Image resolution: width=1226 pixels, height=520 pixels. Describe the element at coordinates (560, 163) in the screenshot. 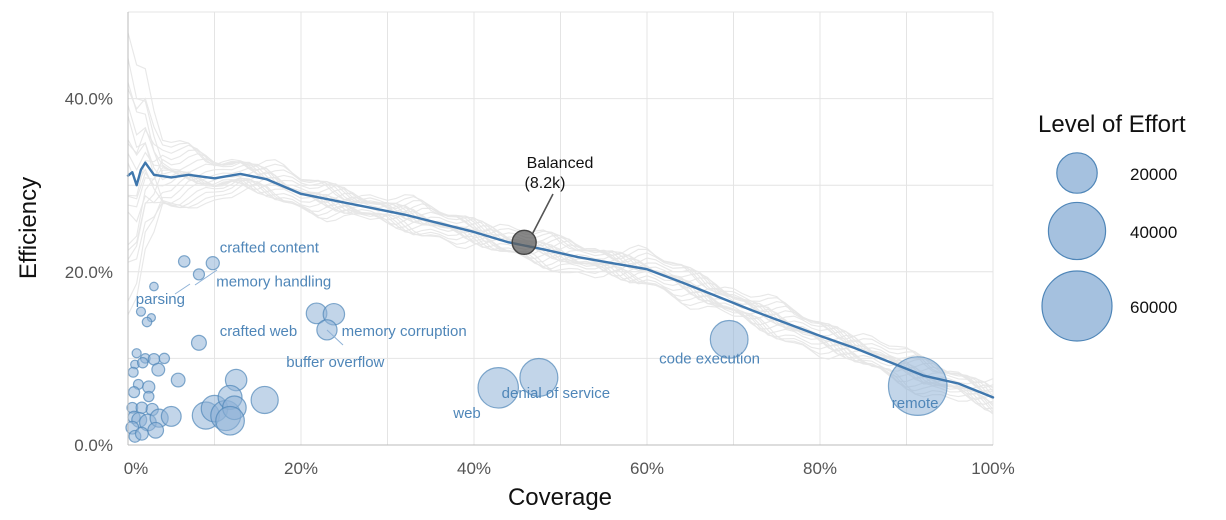

I see `callout-label-line1: Balanced` at that location.